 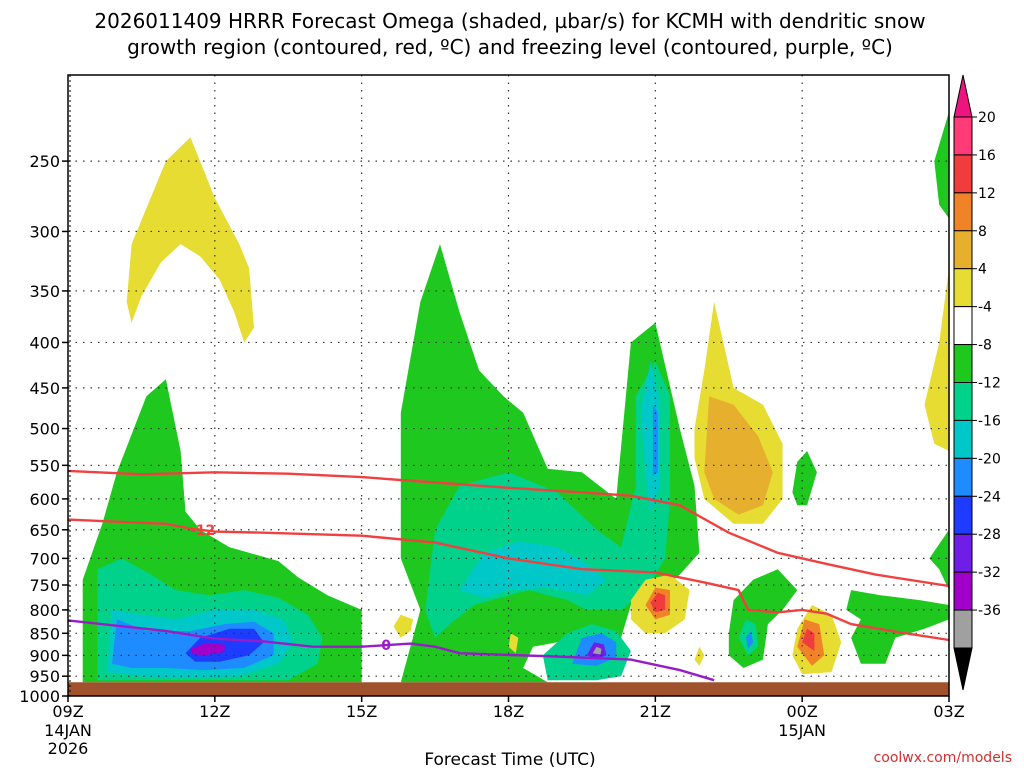 I want to click on y-tick-label-450: 450, so click(x=44, y=388).